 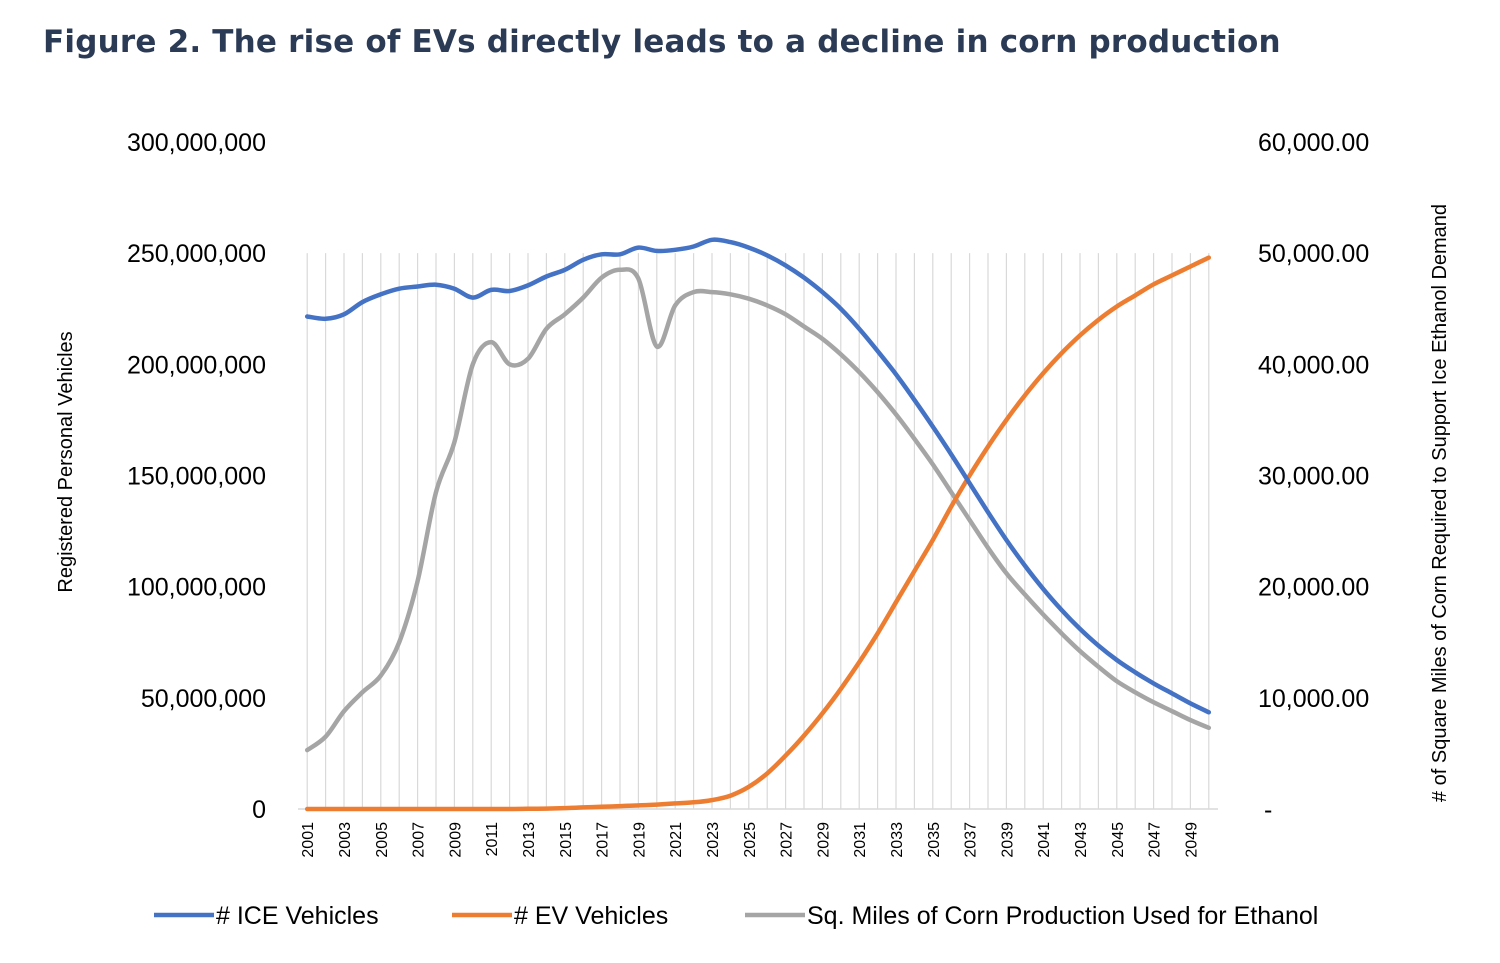 I want to click on x-axis-tick-label: 2035, so click(x=934, y=840).